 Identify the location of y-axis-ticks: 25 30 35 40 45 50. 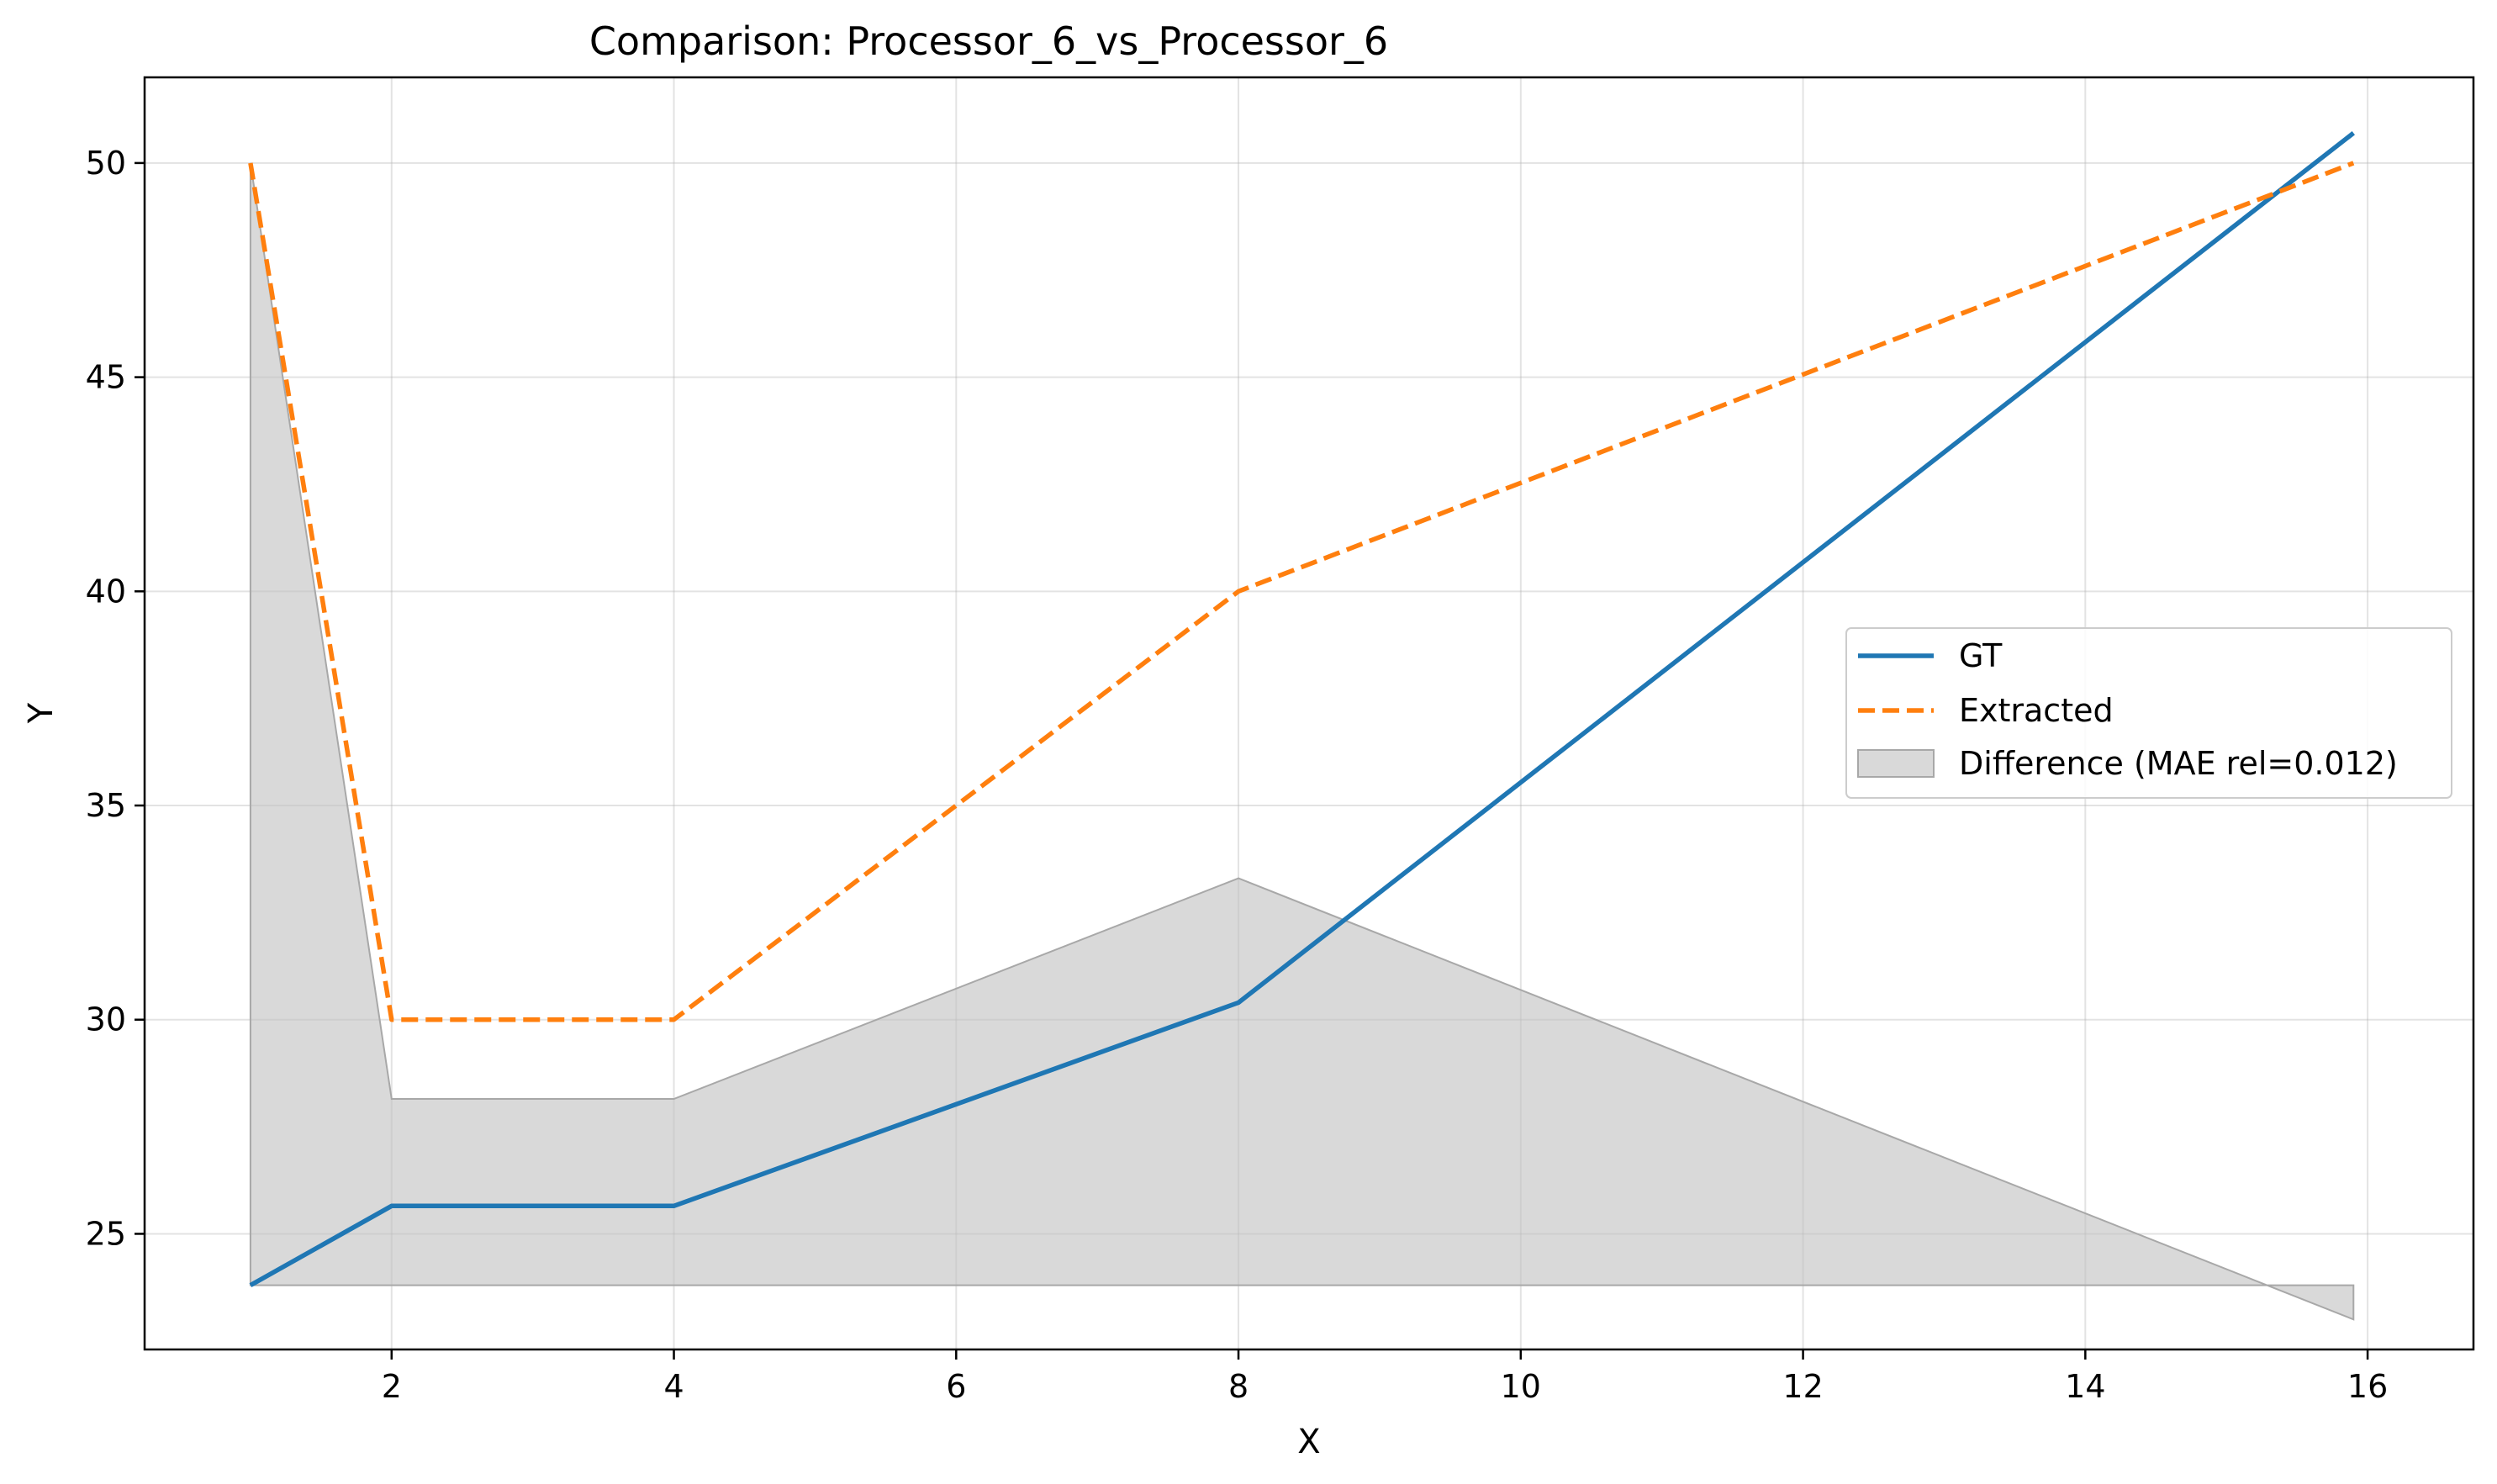
(115, 698).